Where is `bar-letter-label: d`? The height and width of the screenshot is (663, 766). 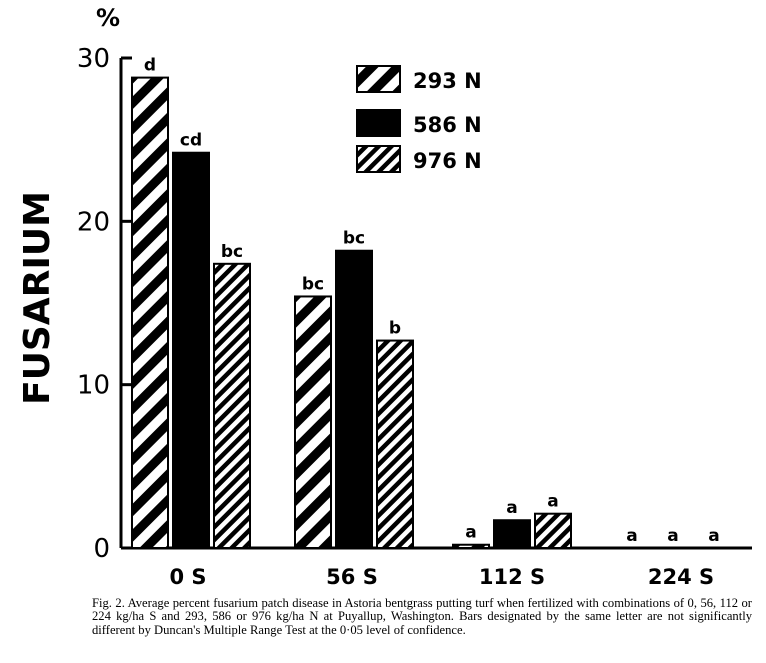
bar-letter-label: d is located at coordinates (150, 66).